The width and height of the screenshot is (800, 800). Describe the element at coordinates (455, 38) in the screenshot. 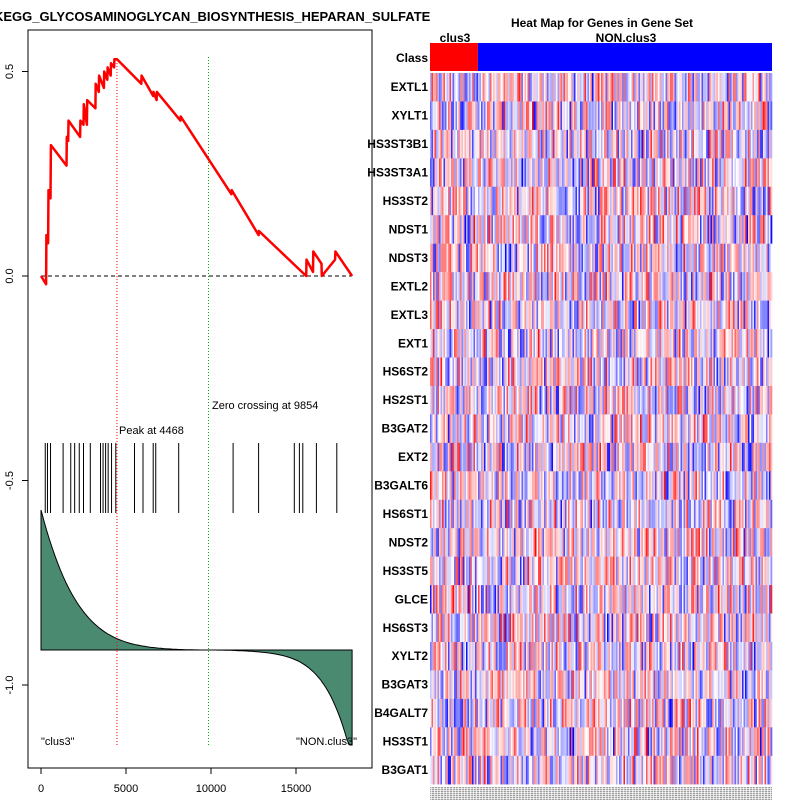

I see `class-group-label-clus3: clus3` at that location.